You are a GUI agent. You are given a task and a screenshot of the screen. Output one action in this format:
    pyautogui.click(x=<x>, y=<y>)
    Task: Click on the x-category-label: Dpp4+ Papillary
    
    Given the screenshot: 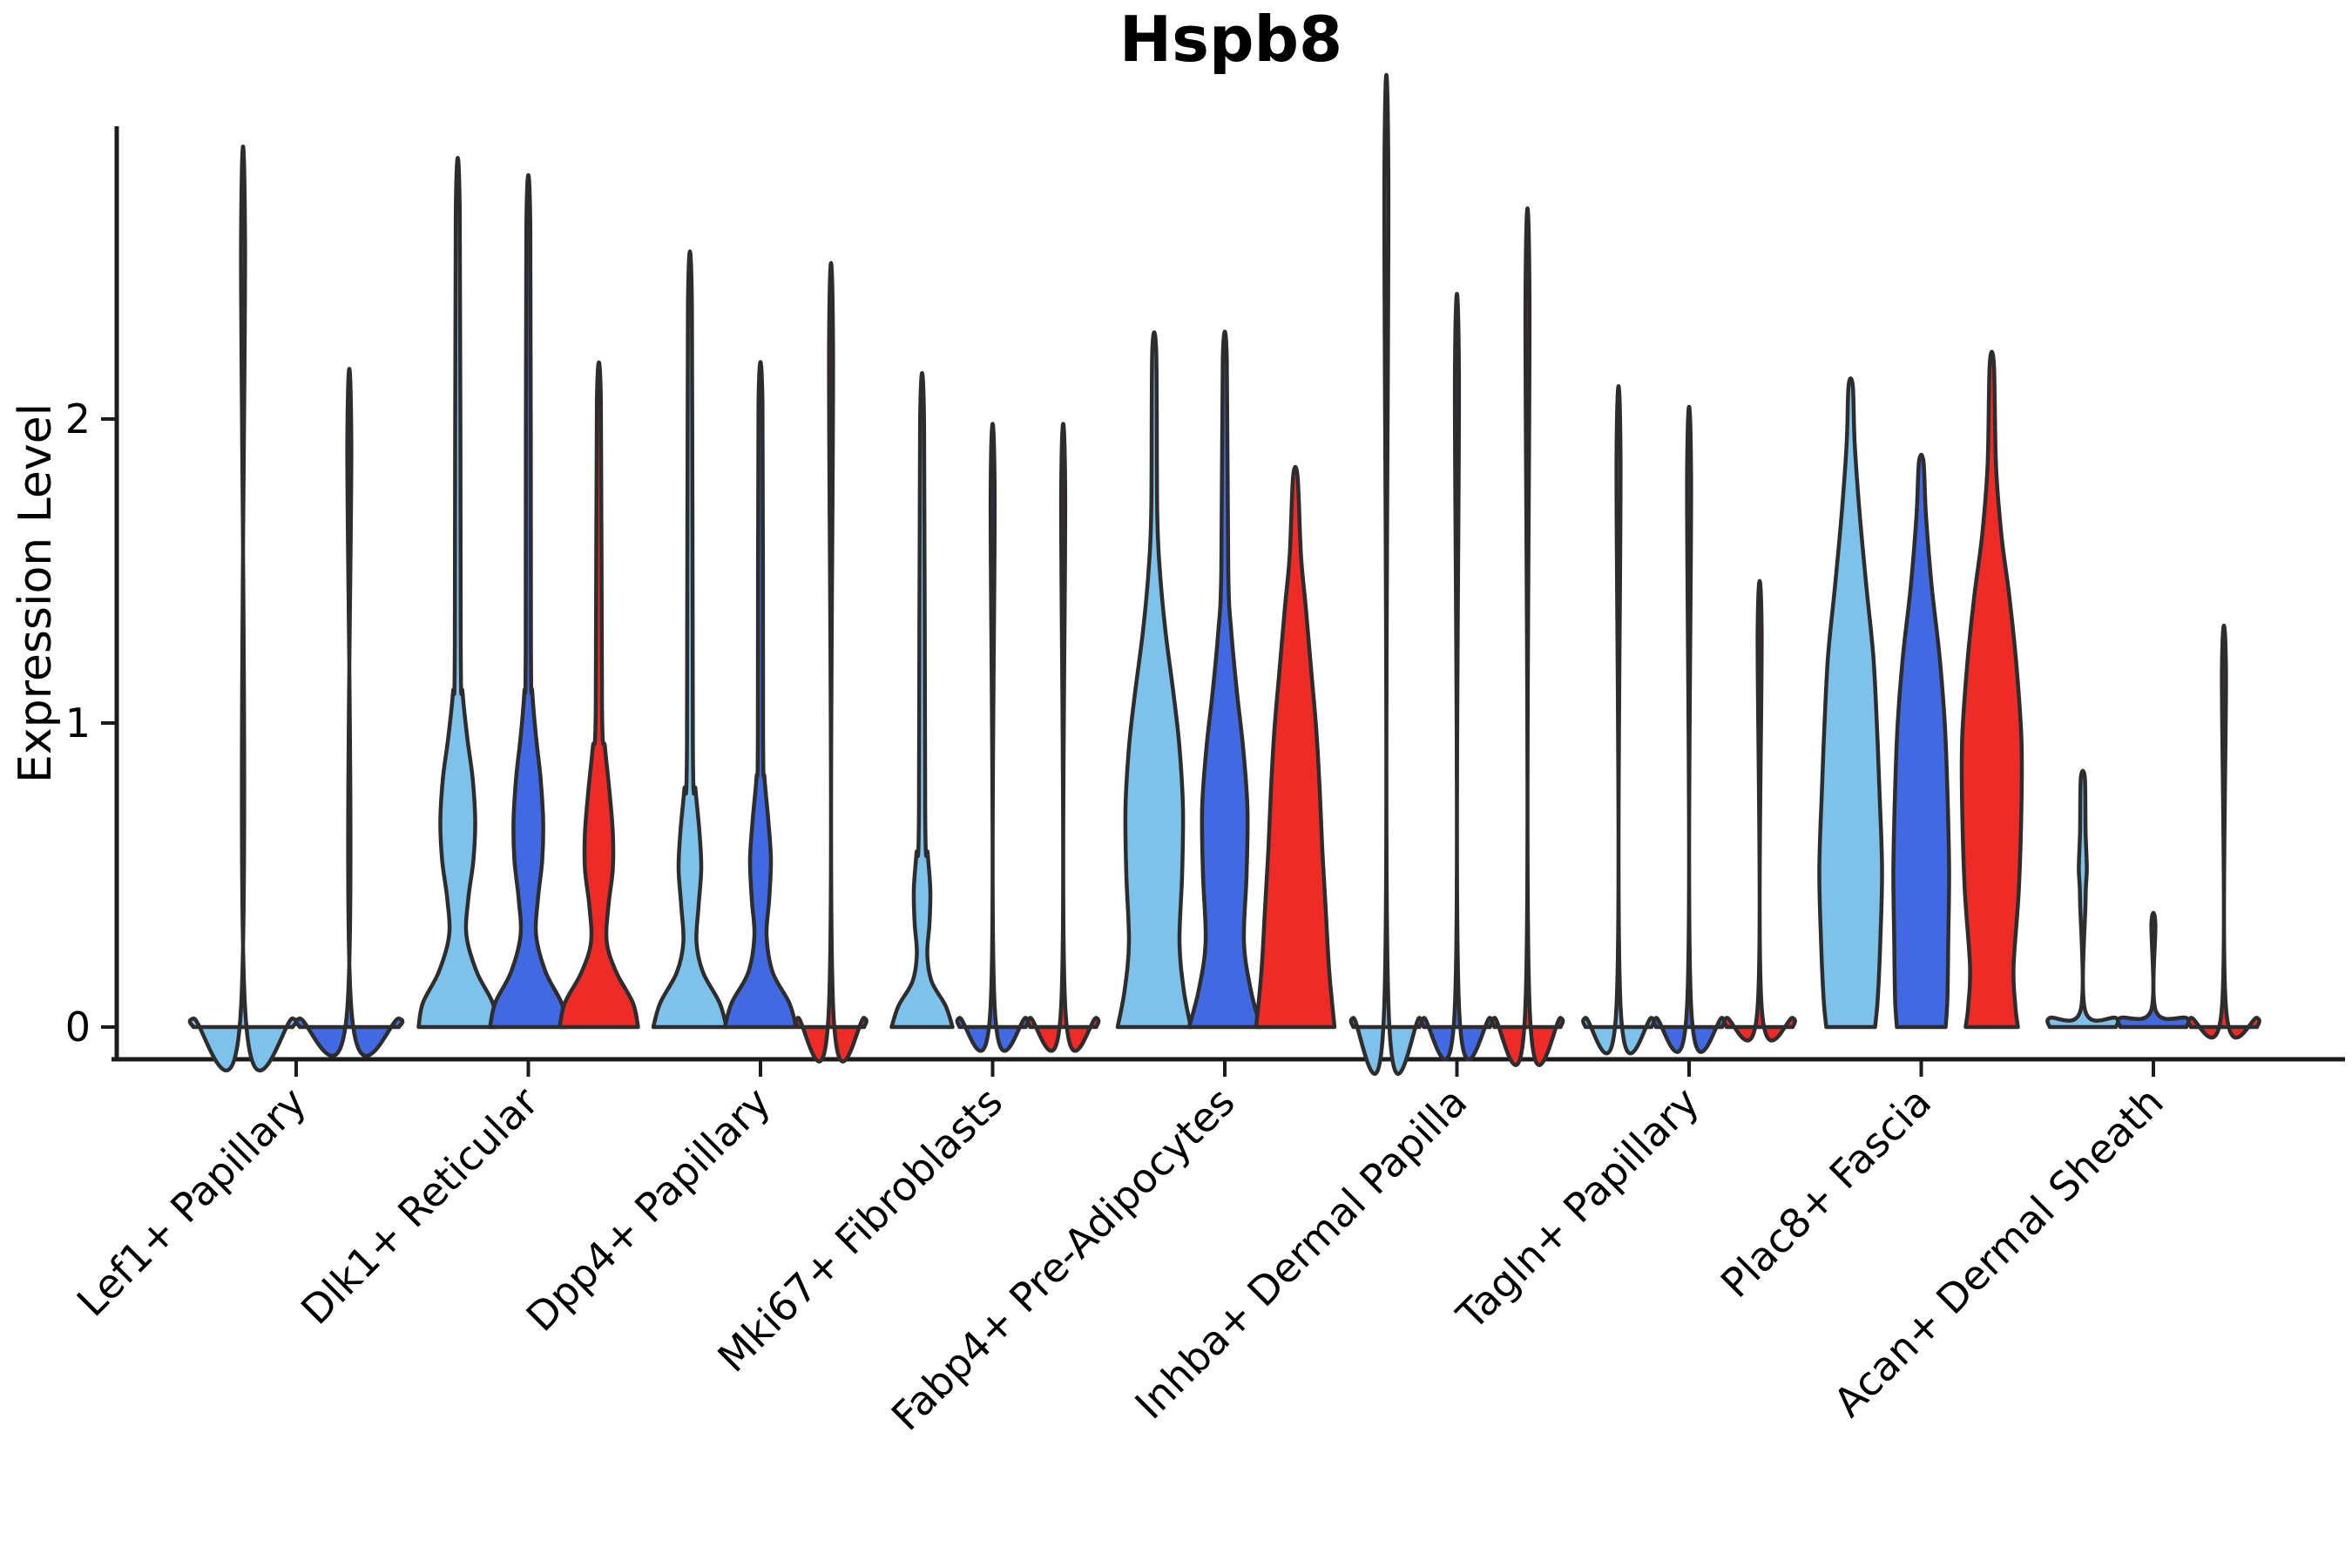 What is the action you would take?
    pyautogui.click(x=648, y=1209)
    